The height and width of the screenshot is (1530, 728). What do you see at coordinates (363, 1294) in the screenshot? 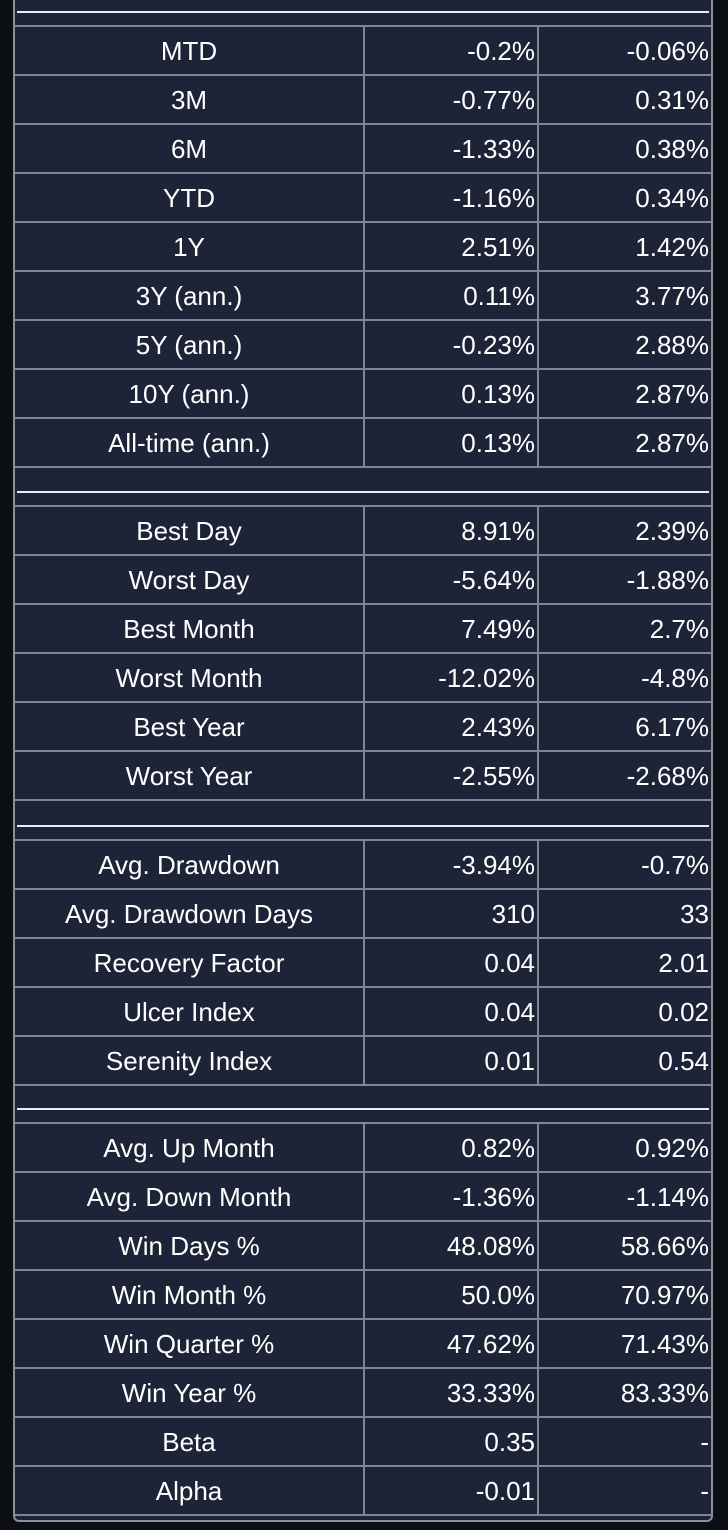
I see `table-row: Win Month % 50.0% 70.97%` at bounding box center [363, 1294].